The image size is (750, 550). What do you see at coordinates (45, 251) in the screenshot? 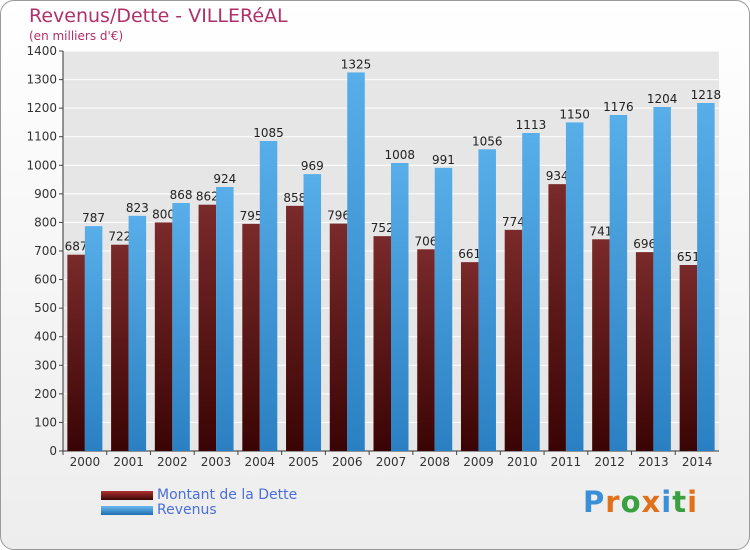
I see `y-tick-label: 700` at bounding box center [45, 251].